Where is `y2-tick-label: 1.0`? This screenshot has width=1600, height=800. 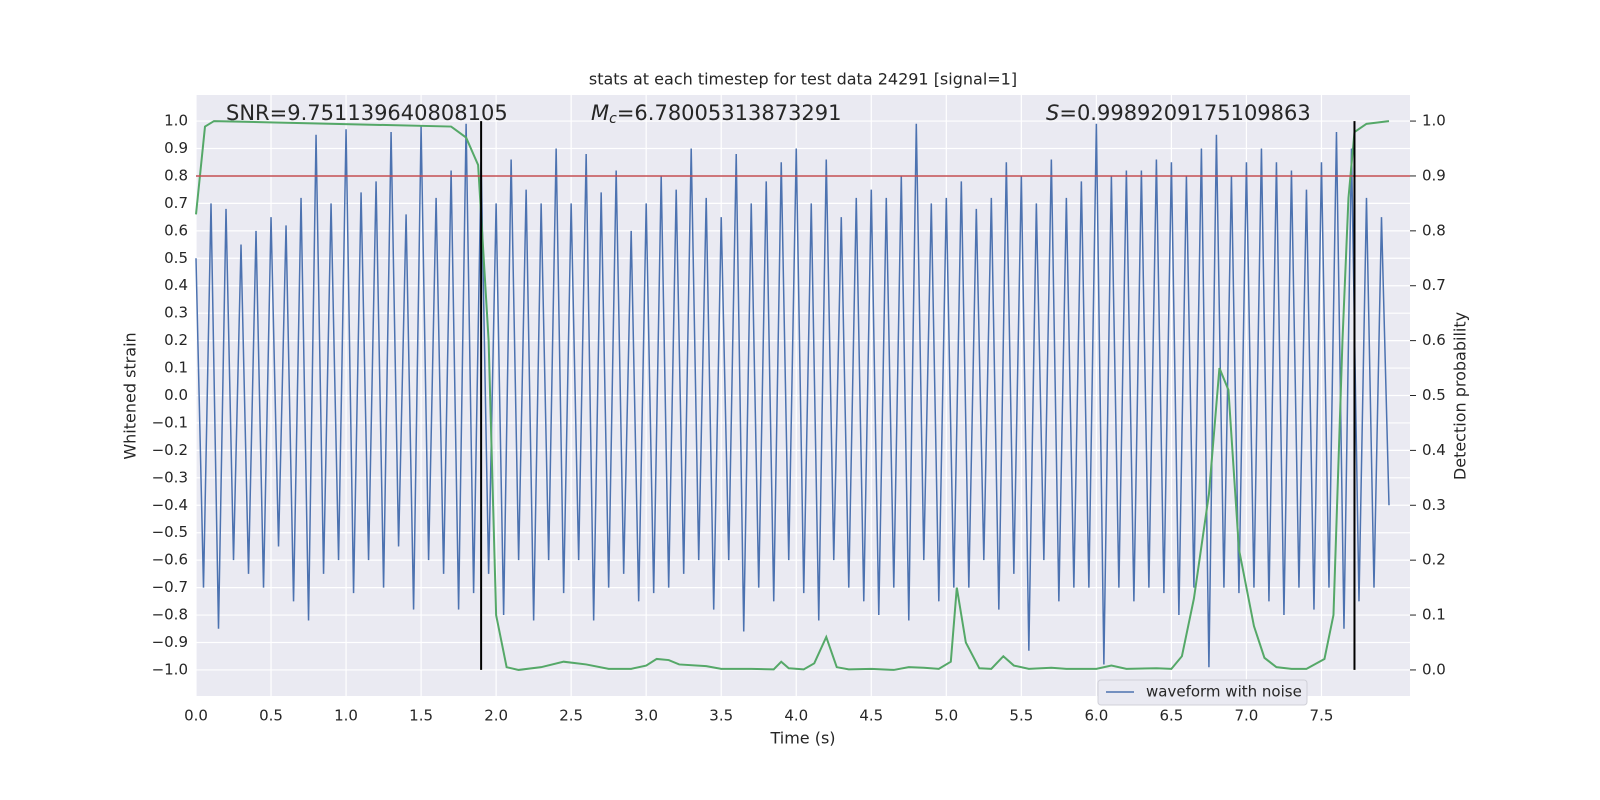
y2-tick-label: 1.0 is located at coordinates (1434, 121).